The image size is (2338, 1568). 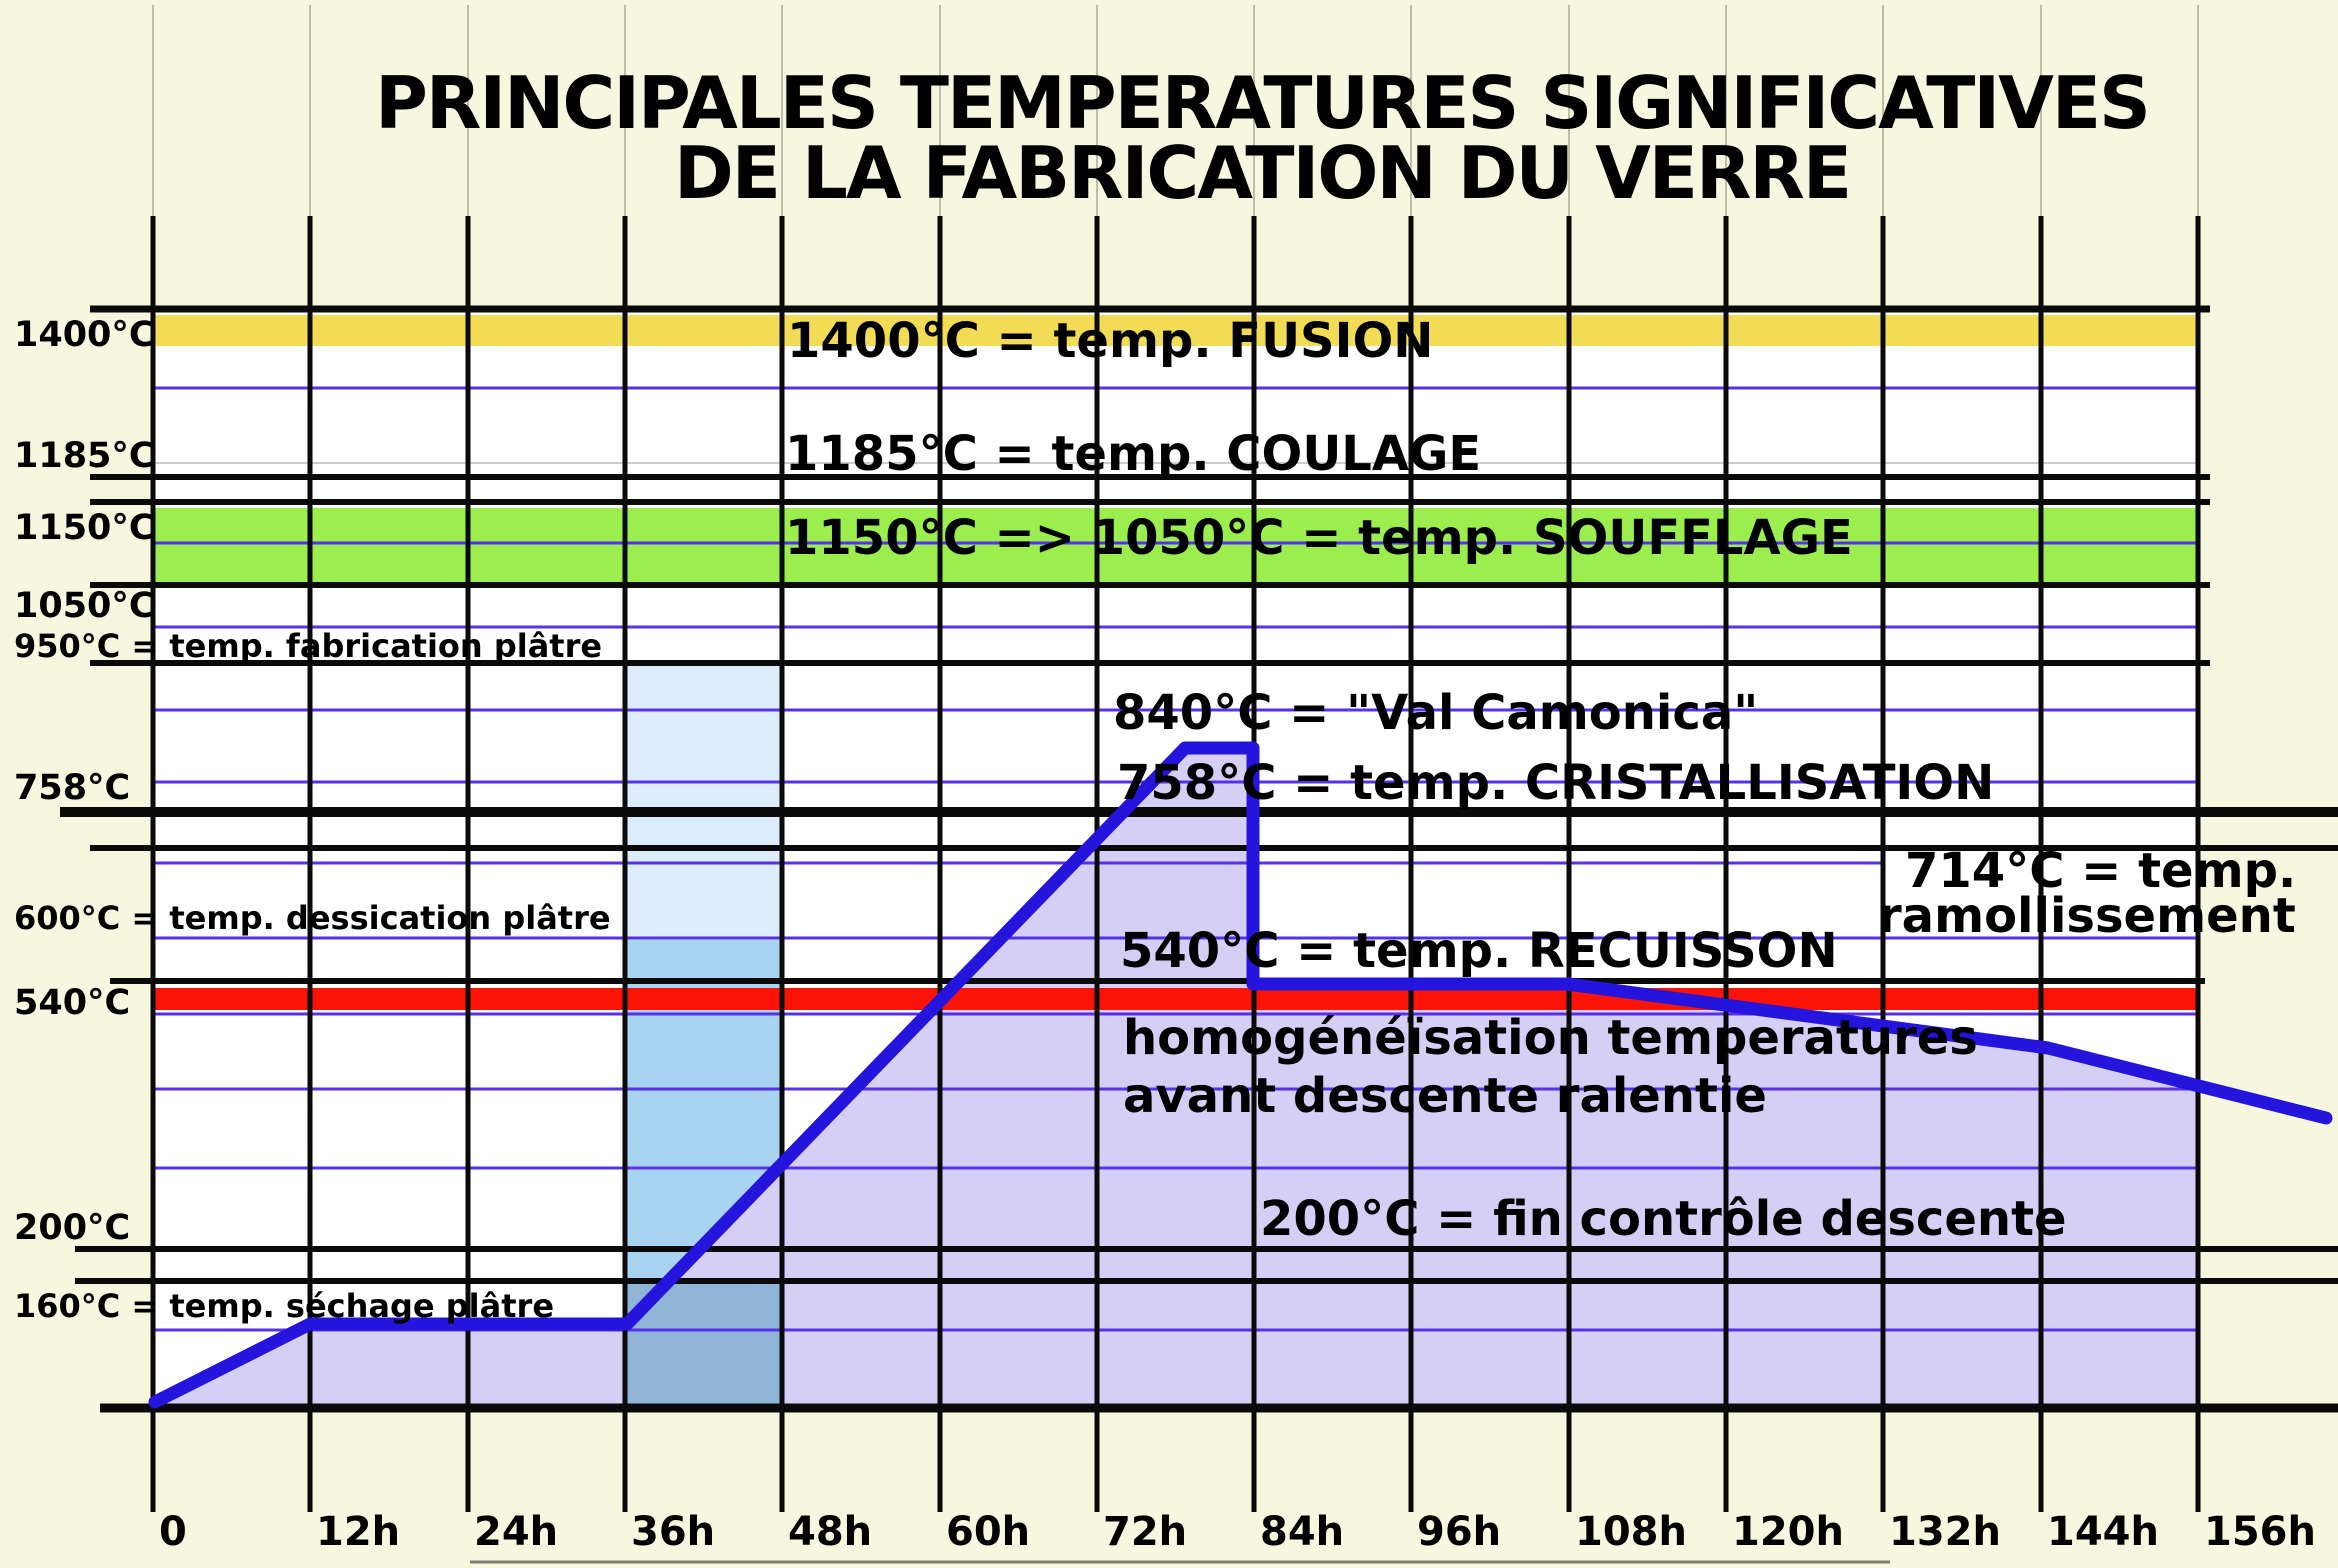 I want to click on chart-title-line2: DE LA FABRICATION DU VERRE, so click(x=1262, y=173).